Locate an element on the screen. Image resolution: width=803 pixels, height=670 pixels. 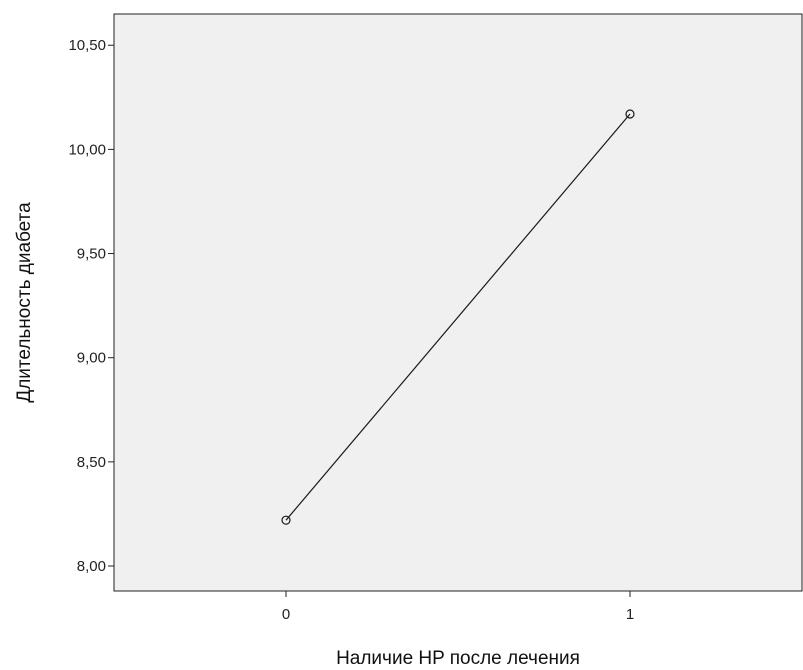
y-tick-label: 8,50 is located at coordinates (91, 462).